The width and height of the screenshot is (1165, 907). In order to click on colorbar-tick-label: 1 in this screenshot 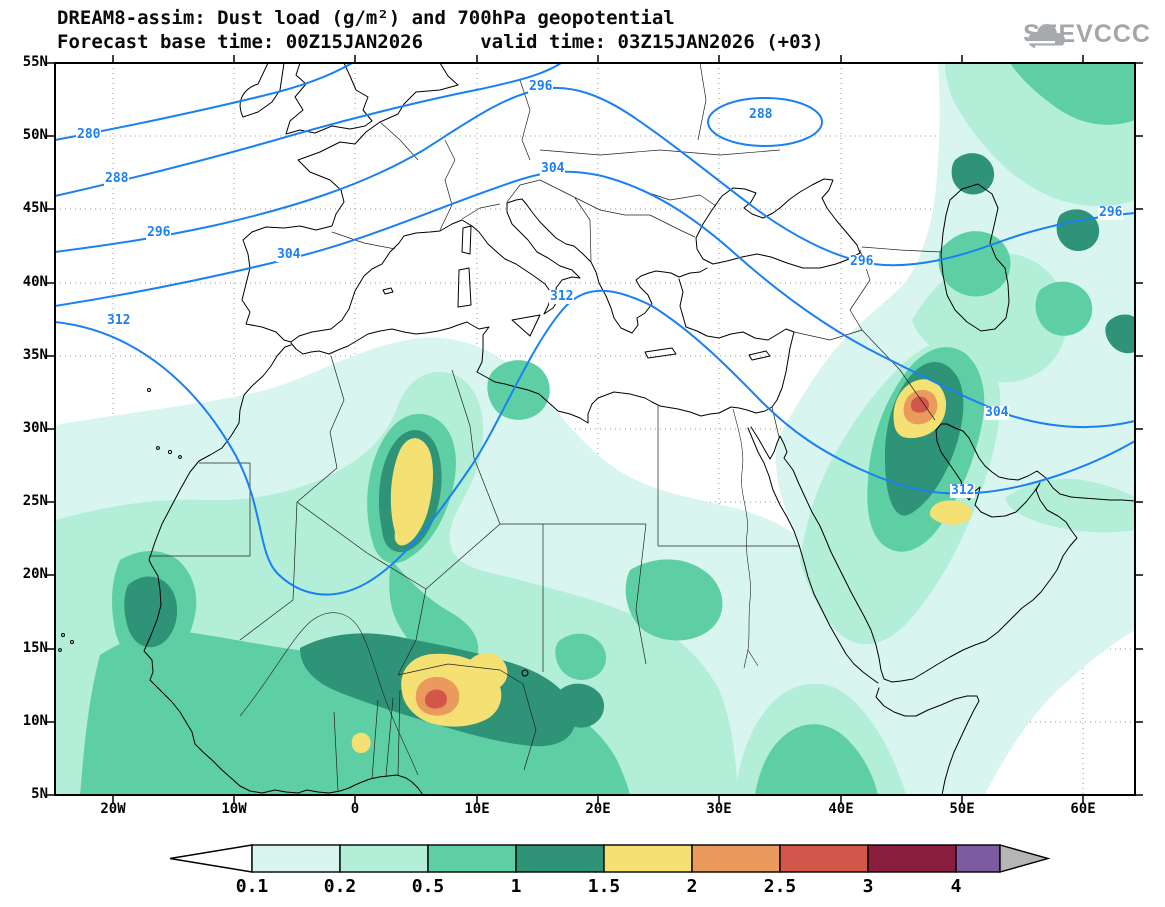, I will do `click(516, 886)`.